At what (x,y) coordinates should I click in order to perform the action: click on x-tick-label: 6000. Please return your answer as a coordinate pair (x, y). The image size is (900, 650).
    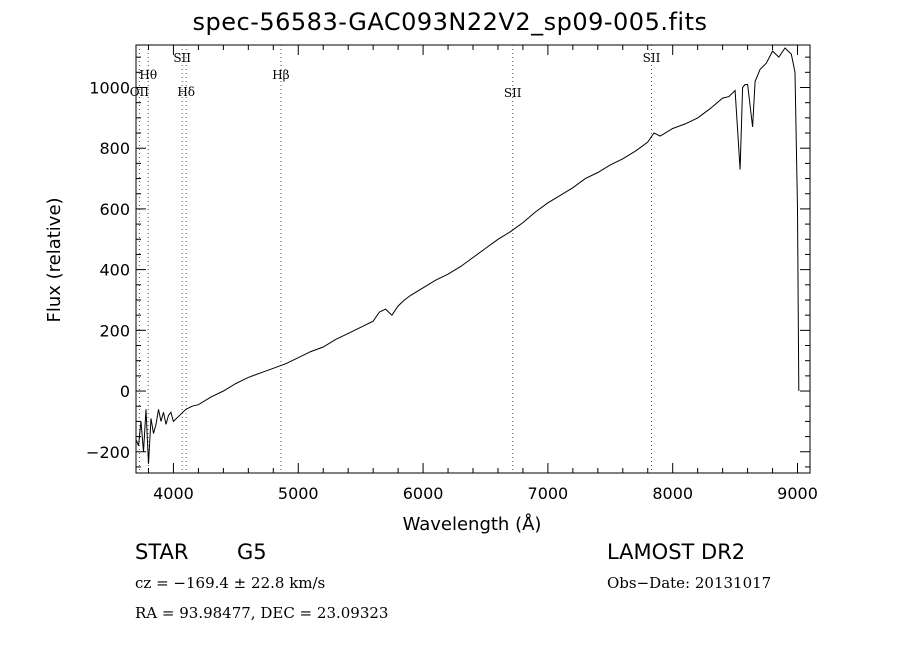
    Looking at the image, I should click on (423, 493).